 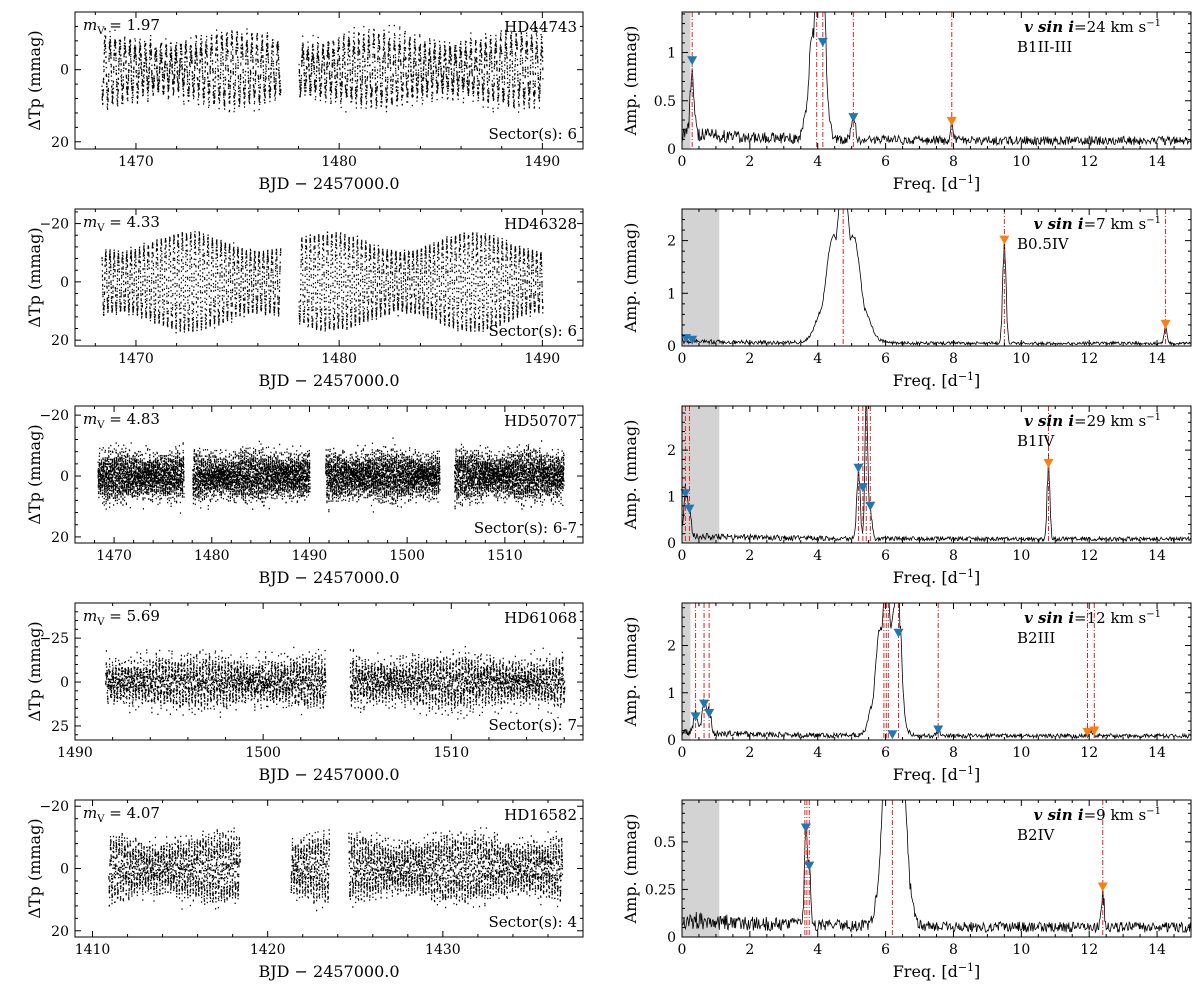 I want to click on vsini-label: v sin i=12 km s−1, so click(x=1092, y=618).